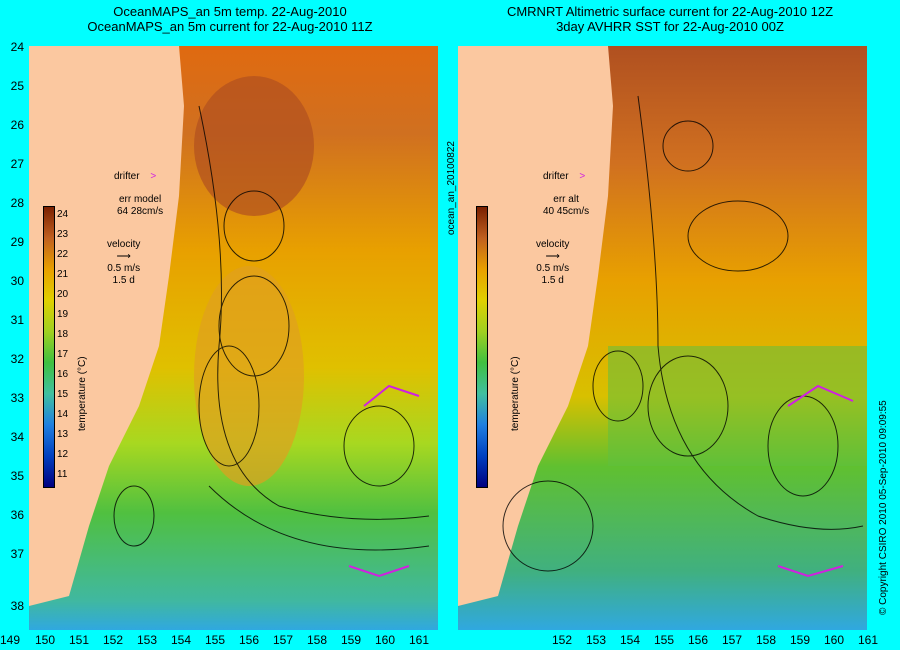 This screenshot has width=900, height=650. What do you see at coordinates (566, 211) in the screenshot?
I see `err-value: 40 45cm/s` at bounding box center [566, 211].